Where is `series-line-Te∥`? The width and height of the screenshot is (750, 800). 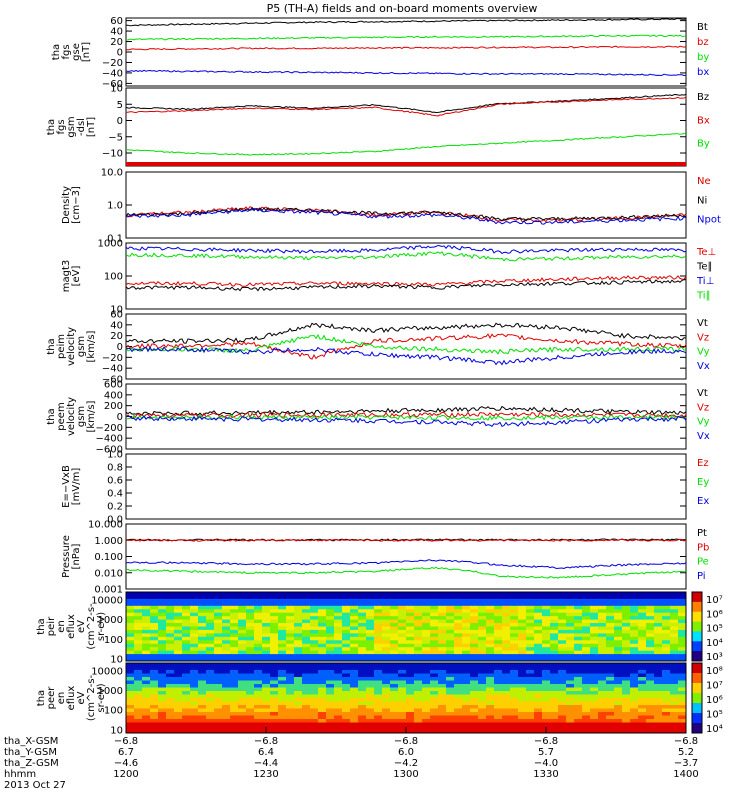 series-line-Te∥ is located at coordinates (406, 285).